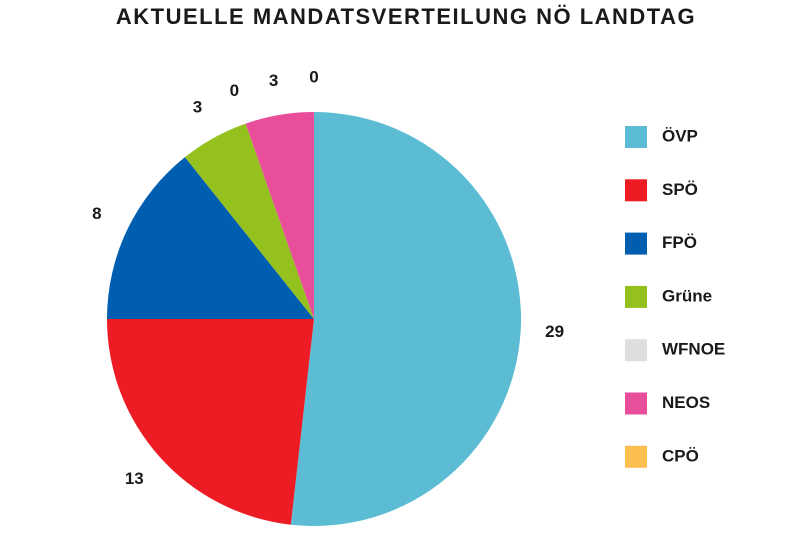 The width and height of the screenshot is (800, 533). Describe the element at coordinates (679, 242) in the screenshot. I see `legend-label: FPÖ` at that location.